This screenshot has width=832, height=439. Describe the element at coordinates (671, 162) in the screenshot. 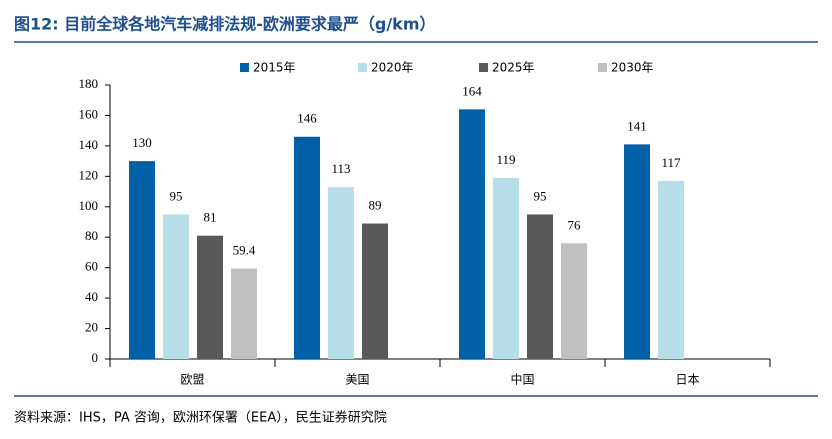

I see `data-label: 117` at that location.